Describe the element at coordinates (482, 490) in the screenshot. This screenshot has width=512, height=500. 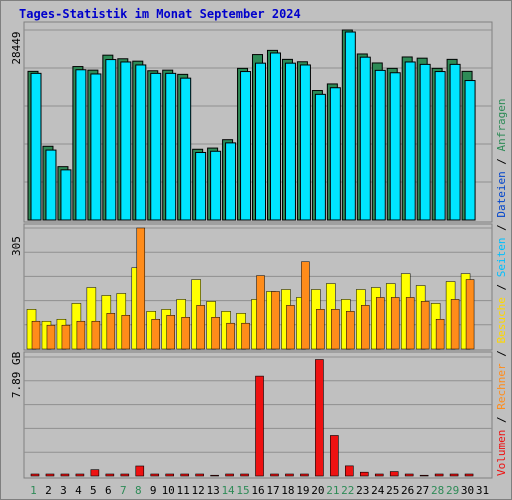
I see `x-tick-label: 31` at that location.